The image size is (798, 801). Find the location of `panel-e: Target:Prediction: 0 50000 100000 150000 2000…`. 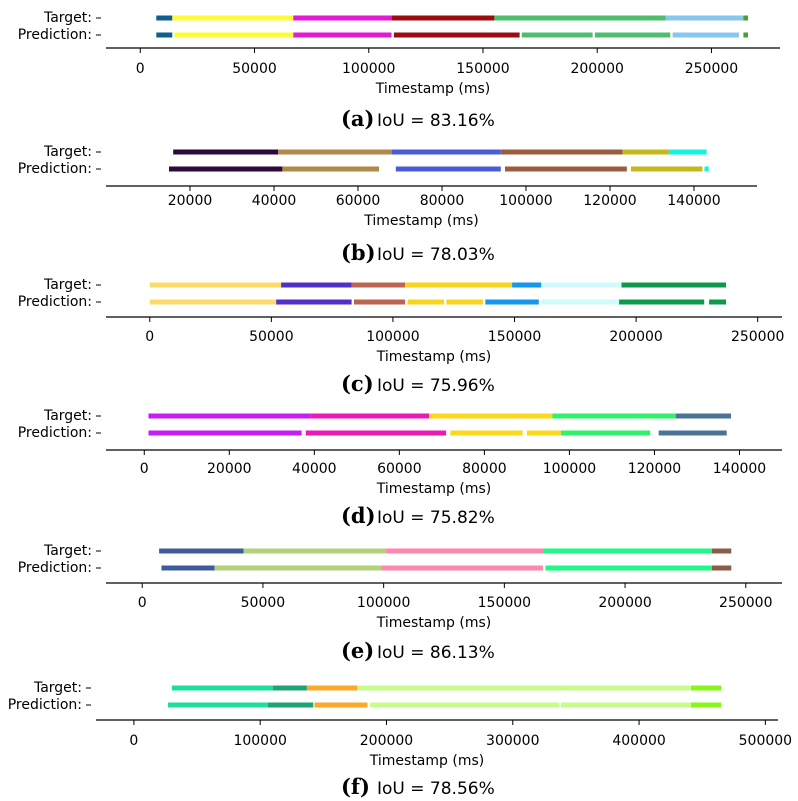

panel-e: Target:Prediction: 0 50000 100000 150000 2000… is located at coordinates (400, 603).